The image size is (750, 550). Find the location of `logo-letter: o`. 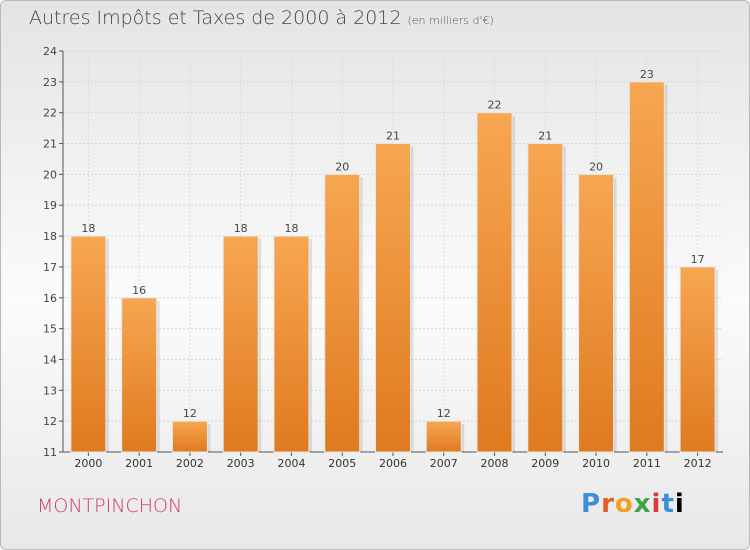

logo-letter: o is located at coordinates (624, 504).